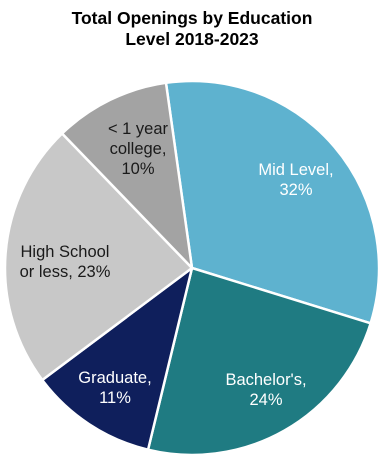 The width and height of the screenshot is (384, 458). Describe the element at coordinates (137, 169) in the screenshot. I see `data-label-line: 10%` at that location.